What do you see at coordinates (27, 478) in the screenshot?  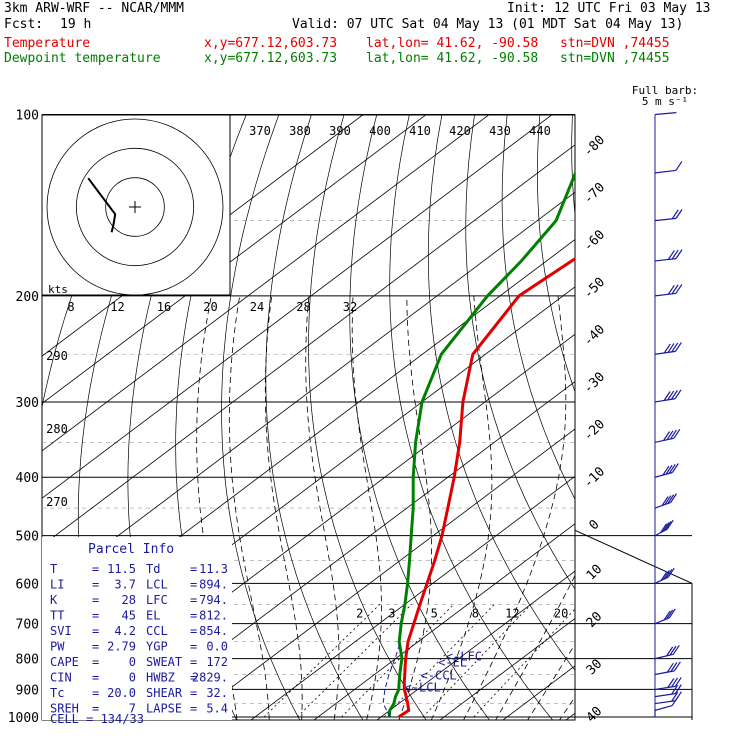 I see `pressure-label: 400` at bounding box center [27, 478].